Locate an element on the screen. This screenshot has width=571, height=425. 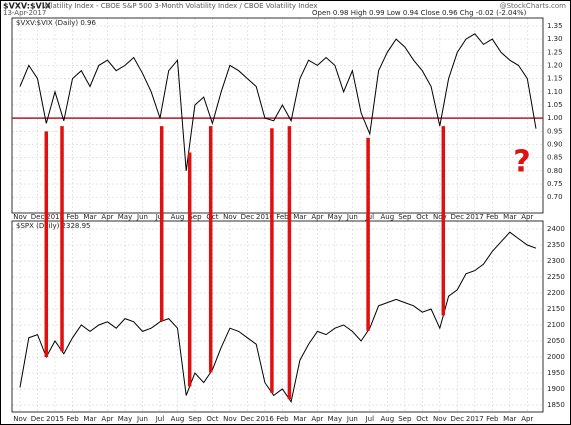
y-tick-label: 0.75 is located at coordinates (555, 184).